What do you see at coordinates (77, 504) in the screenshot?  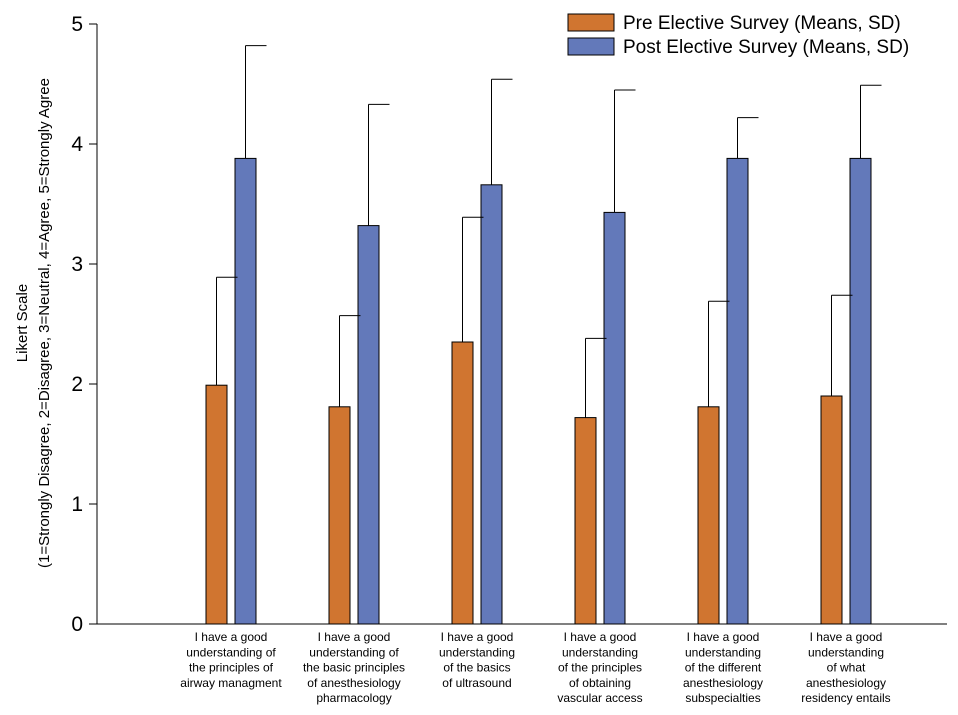 I see `y-tick-label: 1` at bounding box center [77, 504].